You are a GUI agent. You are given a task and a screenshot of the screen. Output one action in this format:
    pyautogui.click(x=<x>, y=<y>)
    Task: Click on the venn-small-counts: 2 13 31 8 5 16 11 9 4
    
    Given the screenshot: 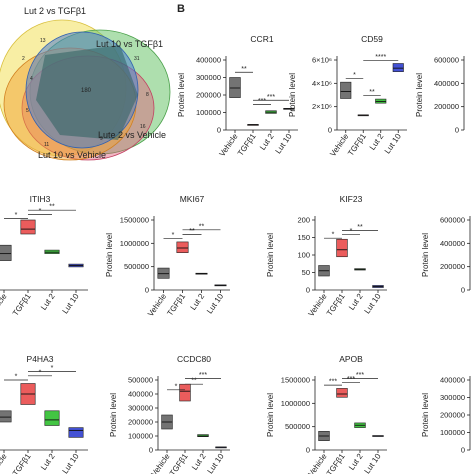 What is the action you would take?
    pyautogui.click(x=85, y=93)
    